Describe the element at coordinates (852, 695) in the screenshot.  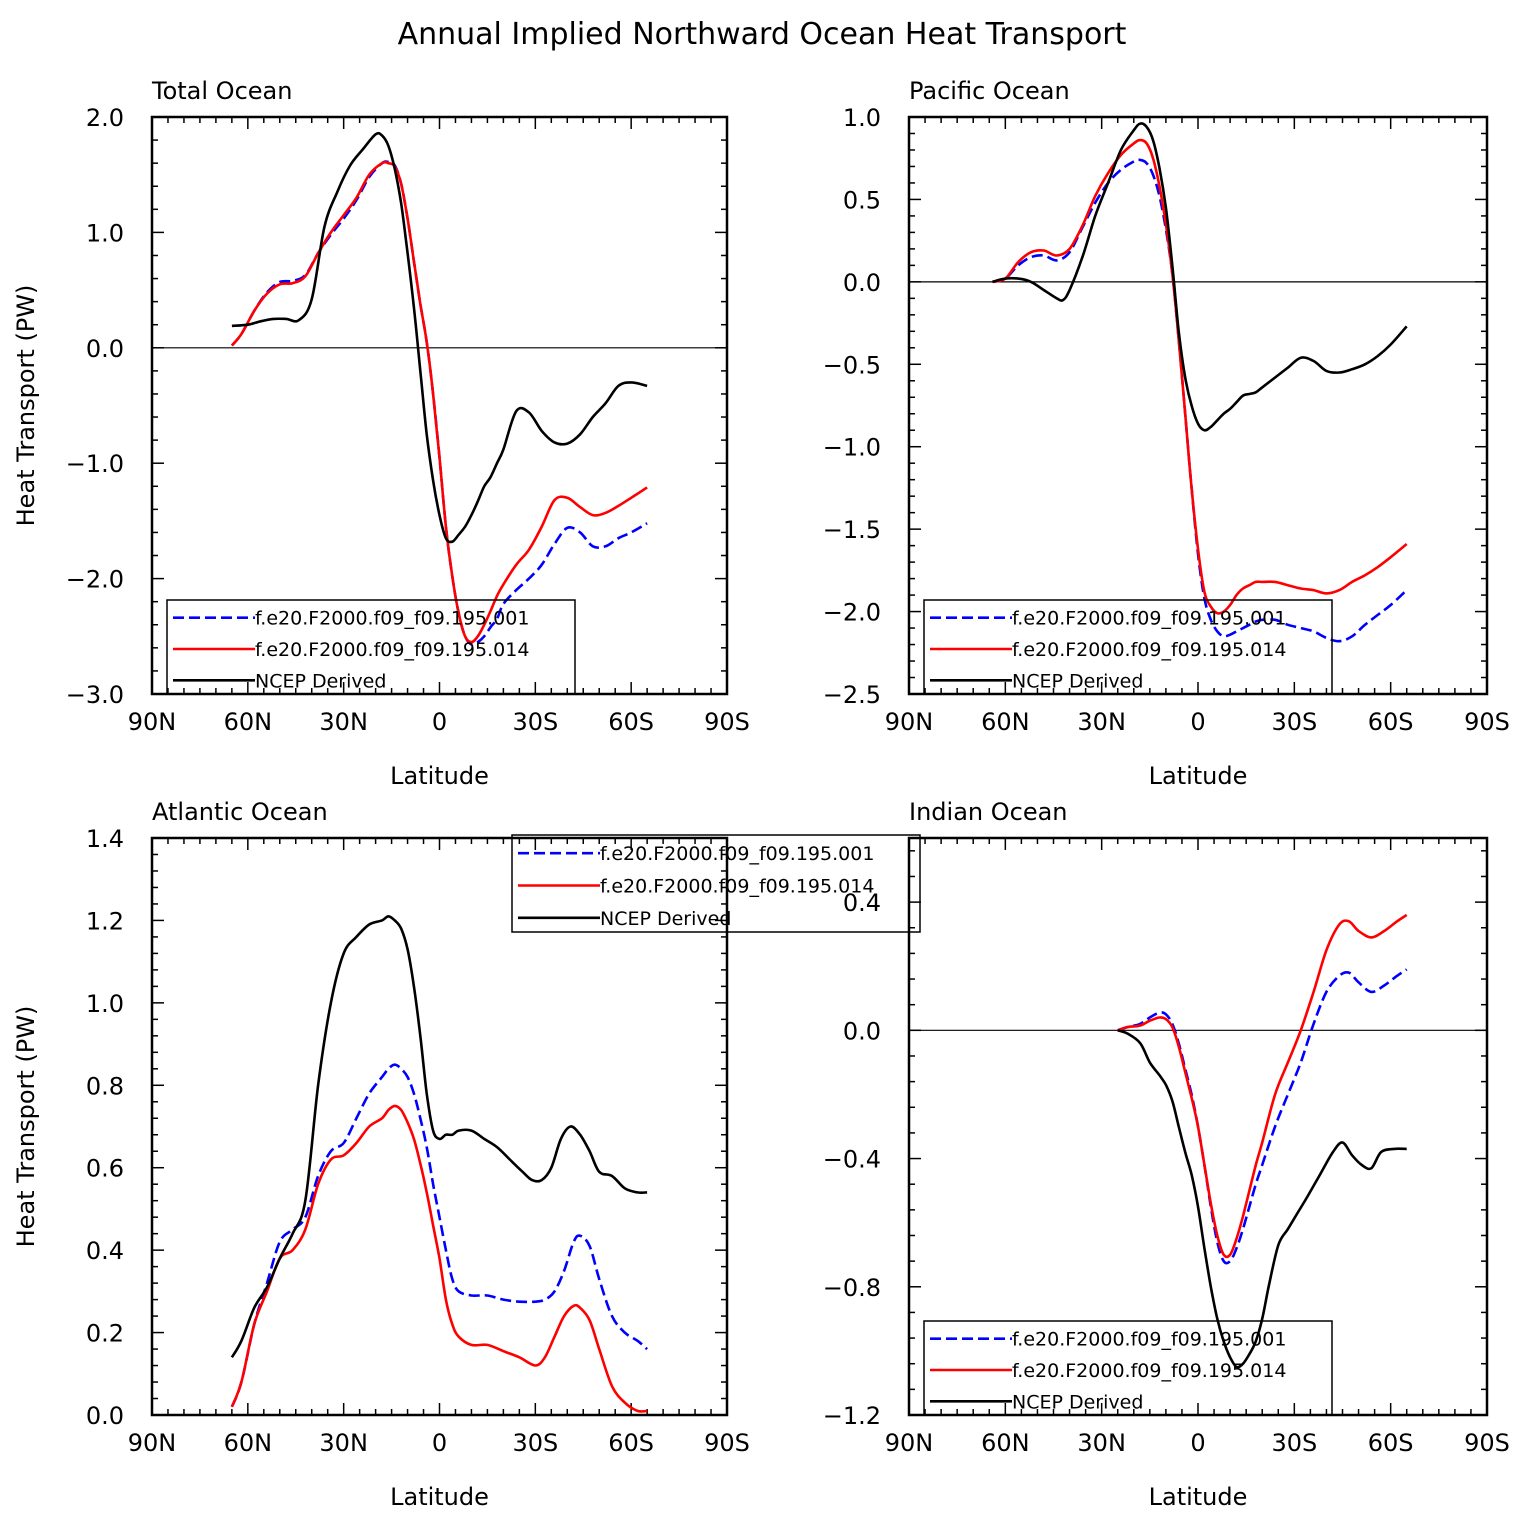
I see `y-tick-label: −2.5` at that location.